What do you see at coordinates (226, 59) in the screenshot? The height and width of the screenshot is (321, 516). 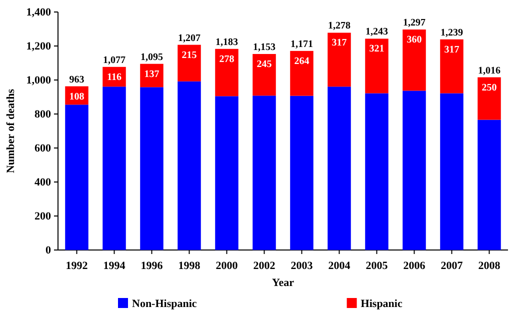 I see `data-label: 278` at bounding box center [226, 59].